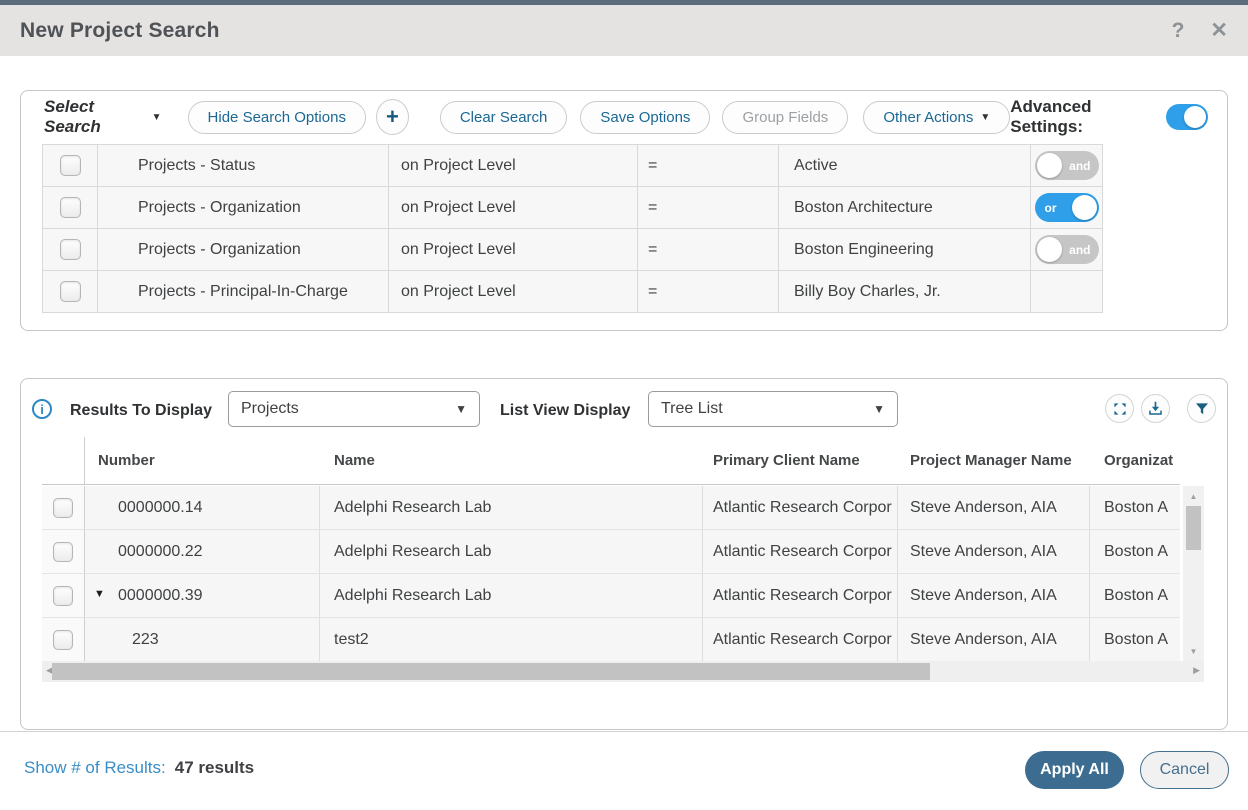 The width and height of the screenshot is (1248, 810). What do you see at coordinates (786, 460) in the screenshot?
I see `column-header-primary-client: Primary Client Name` at bounding box center [786, 460].